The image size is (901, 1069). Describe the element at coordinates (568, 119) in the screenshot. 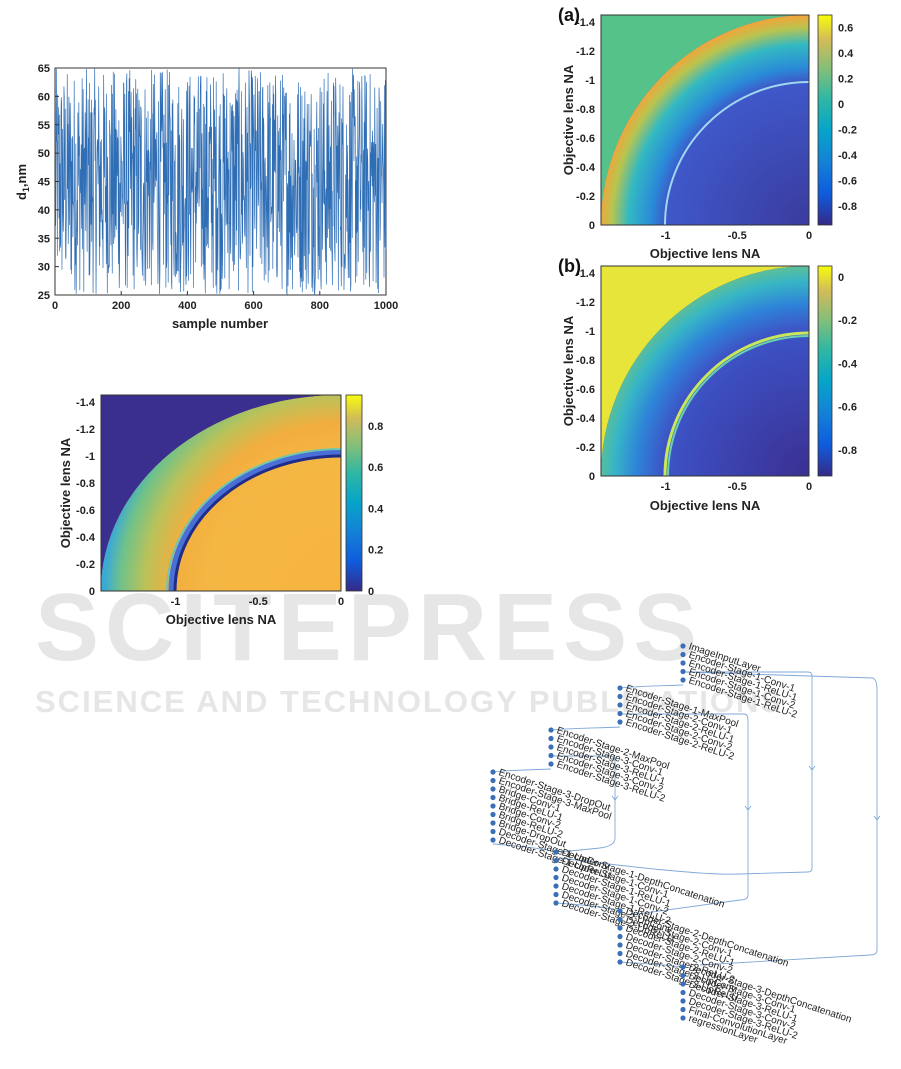

I see `heatmap-a-y-label: Objective lens NA` at that location.